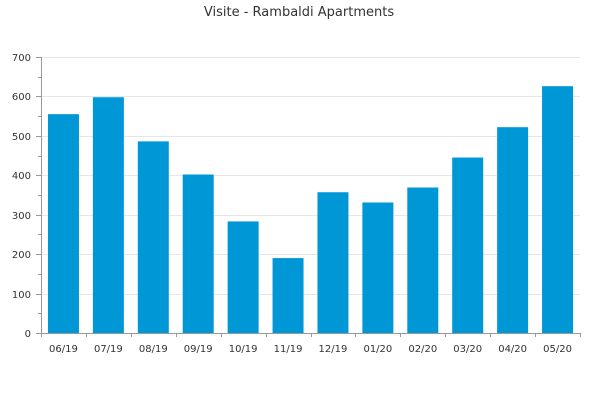 The width and height of the screenshot is (600, 400). Describe the element at coordinates (557, 349) in the screenshot. I see `x-tick-label: 05/20` at that location.